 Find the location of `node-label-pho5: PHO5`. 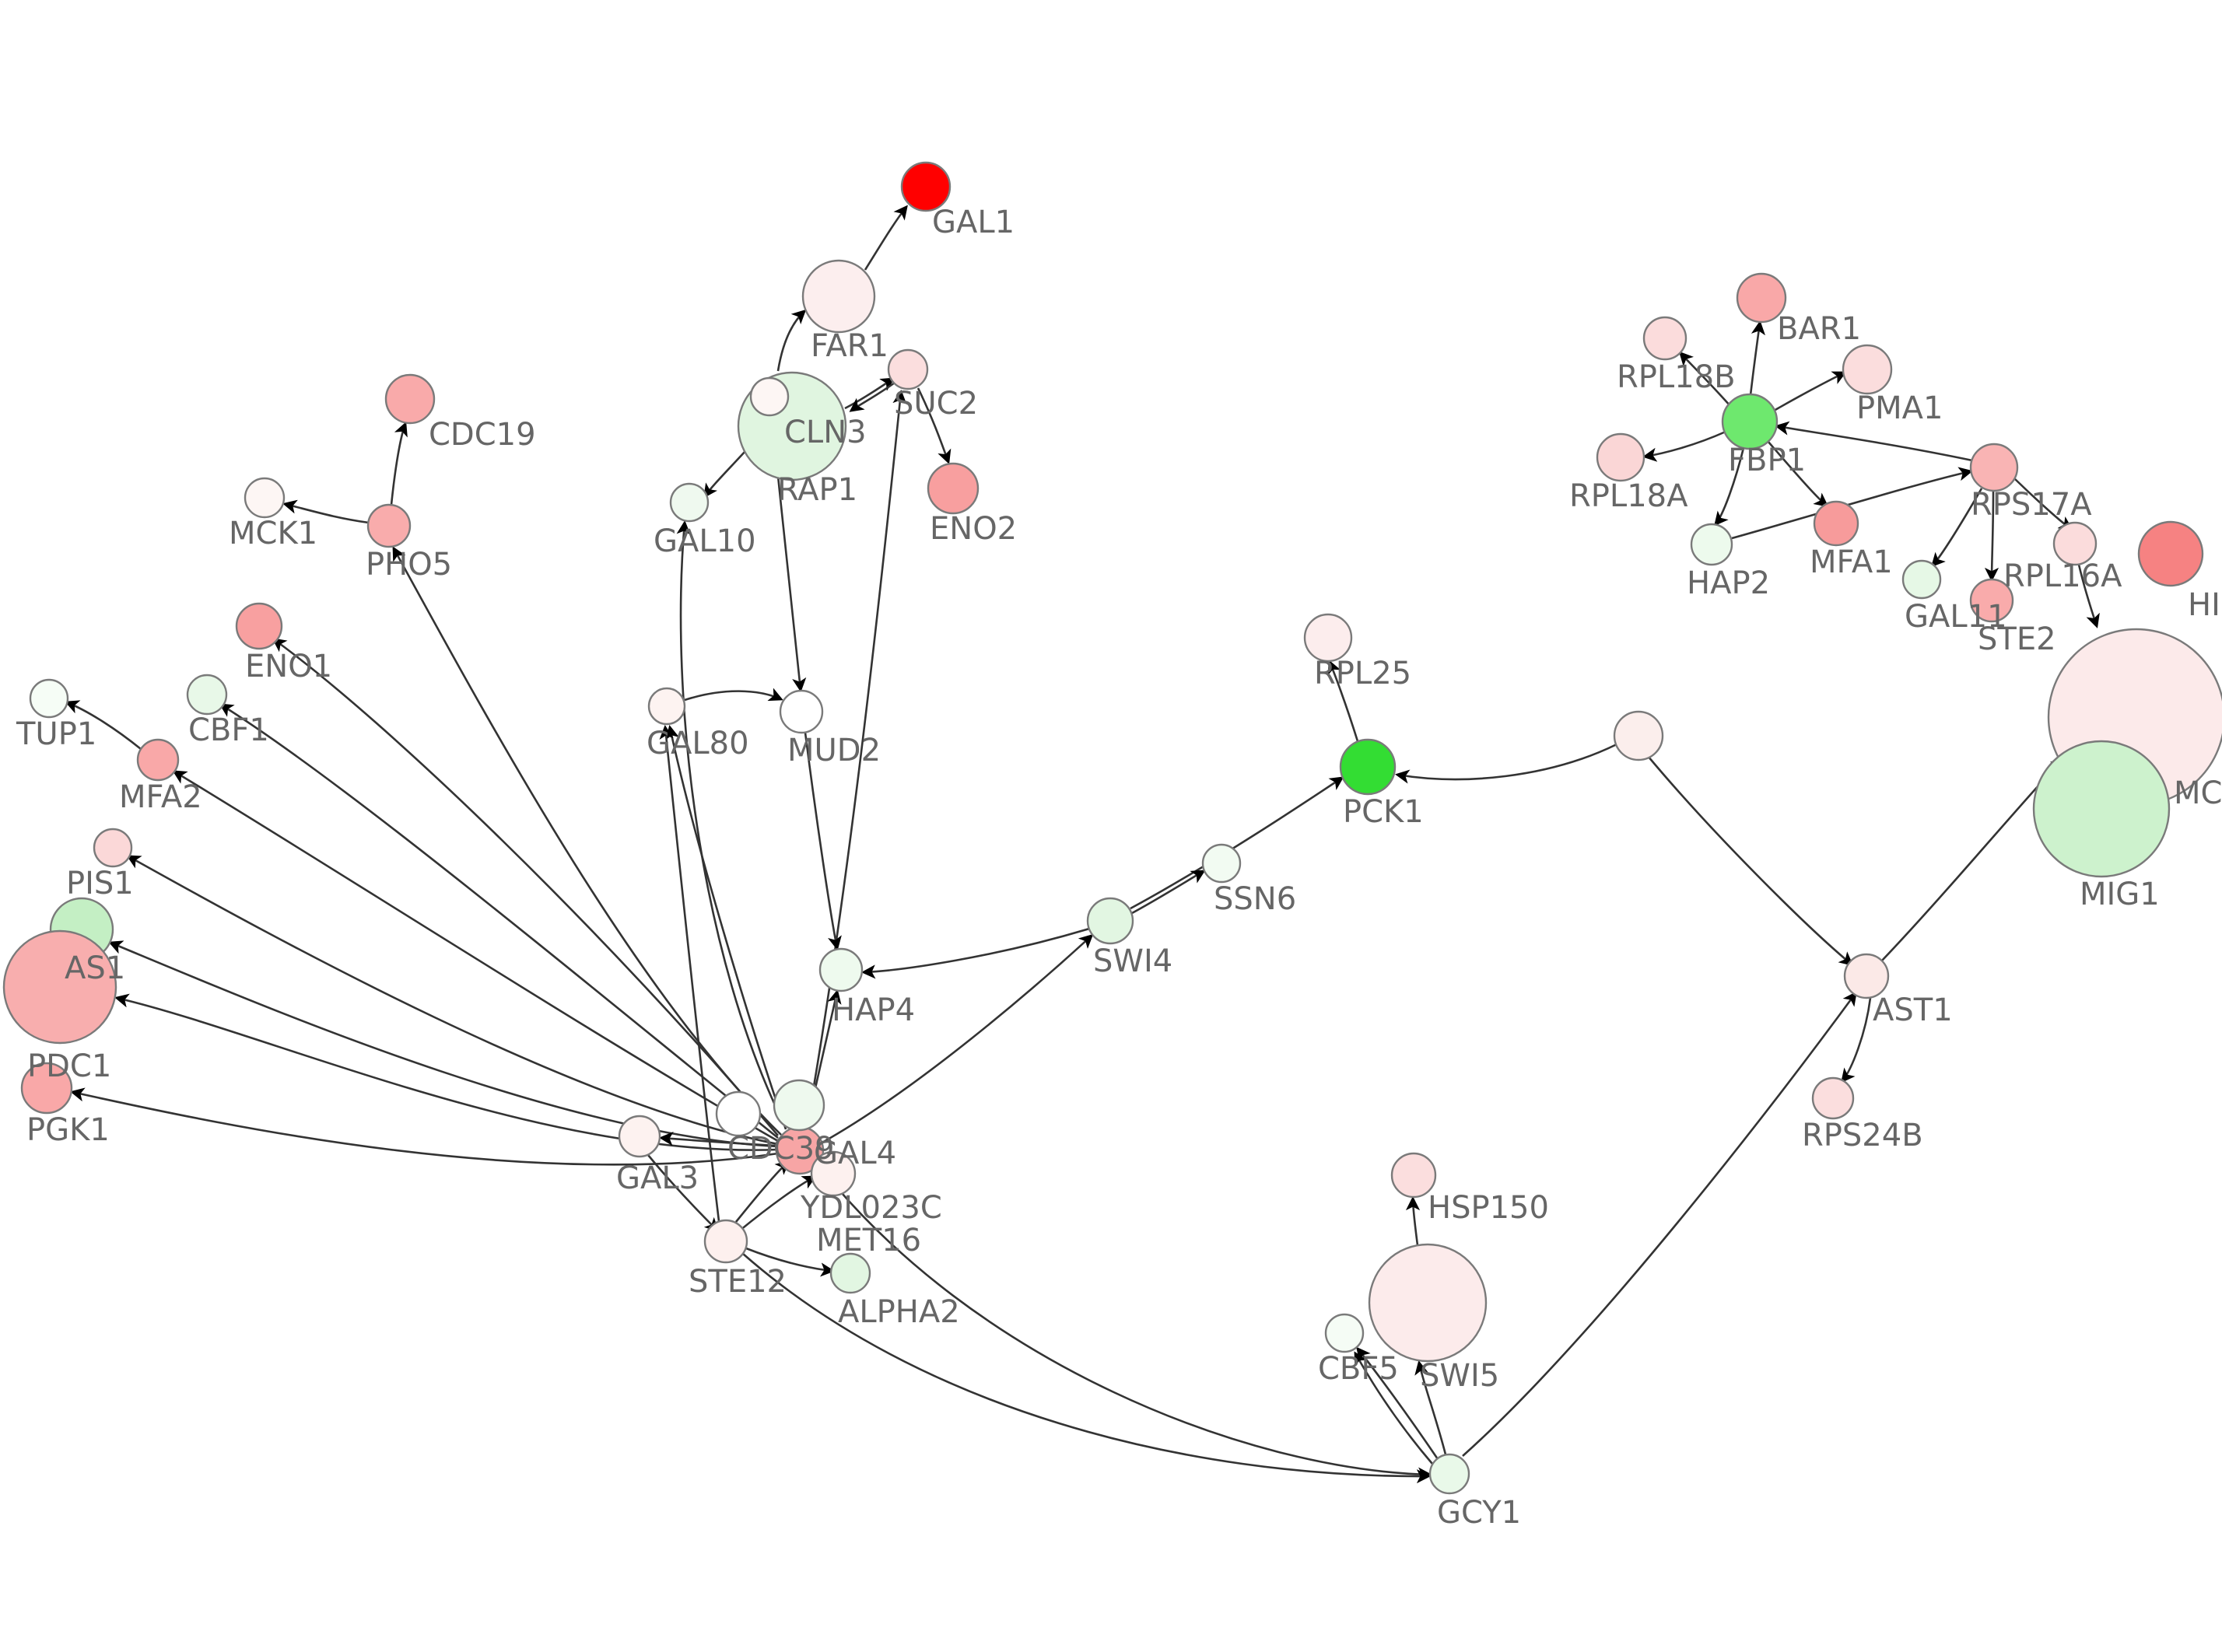

node-label-pho5: PHO5 is located at coordinates (409, 565).